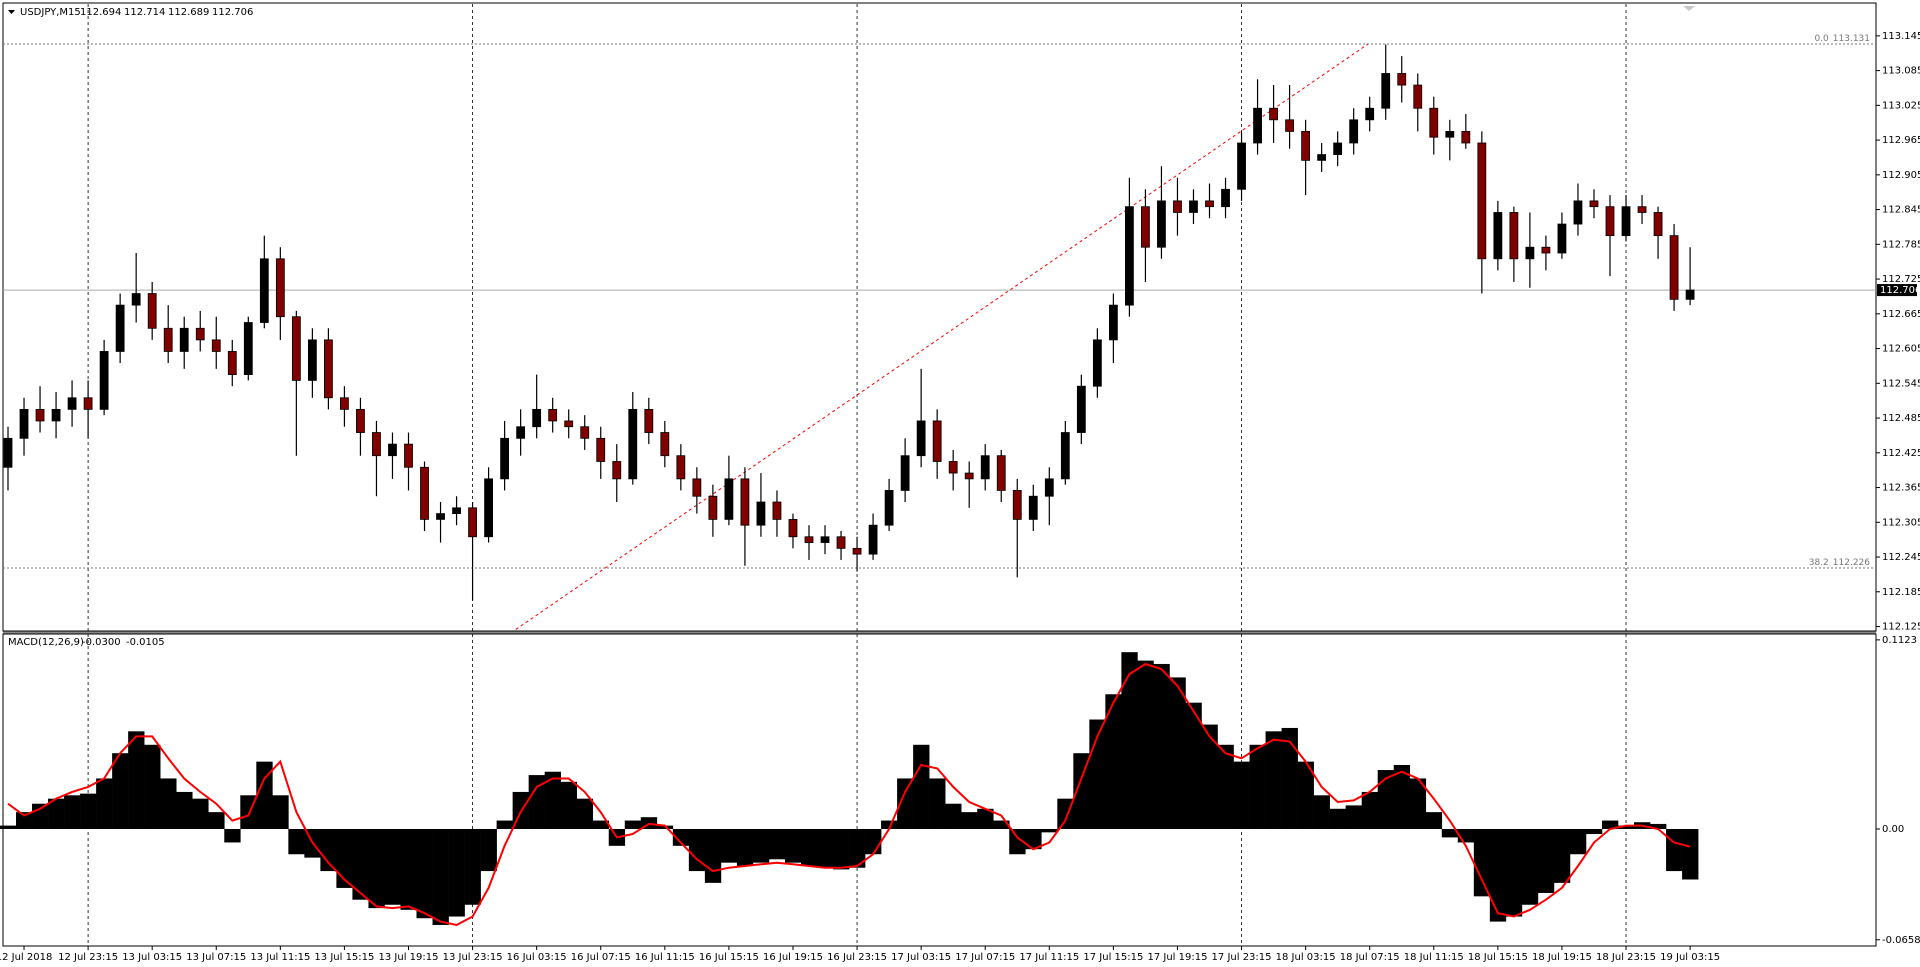 This screenshot has width=1920, height=967. What do you see at coordinates (232, 12) in the screenshot?
I see `header-price: 112.706` at bounding box center [232, 12].